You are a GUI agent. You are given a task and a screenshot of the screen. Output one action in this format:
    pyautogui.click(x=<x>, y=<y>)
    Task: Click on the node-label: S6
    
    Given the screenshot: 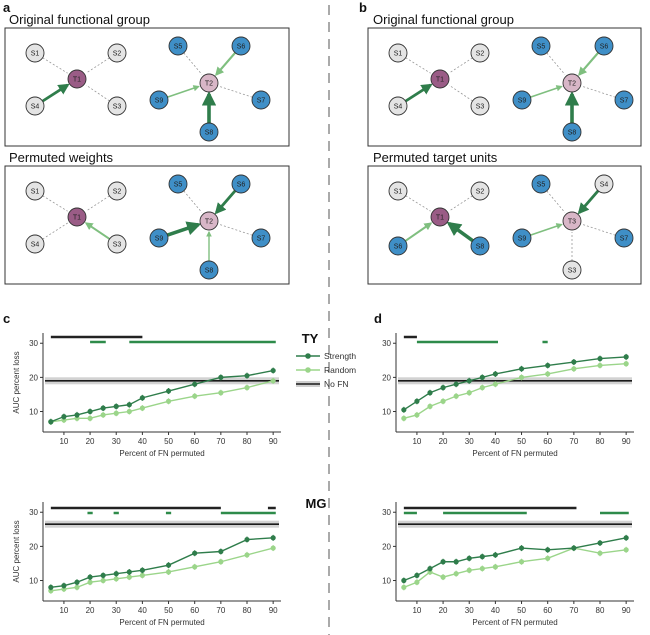 What is the action you would take?
    pyautogui.click(x=604, y=47)
    